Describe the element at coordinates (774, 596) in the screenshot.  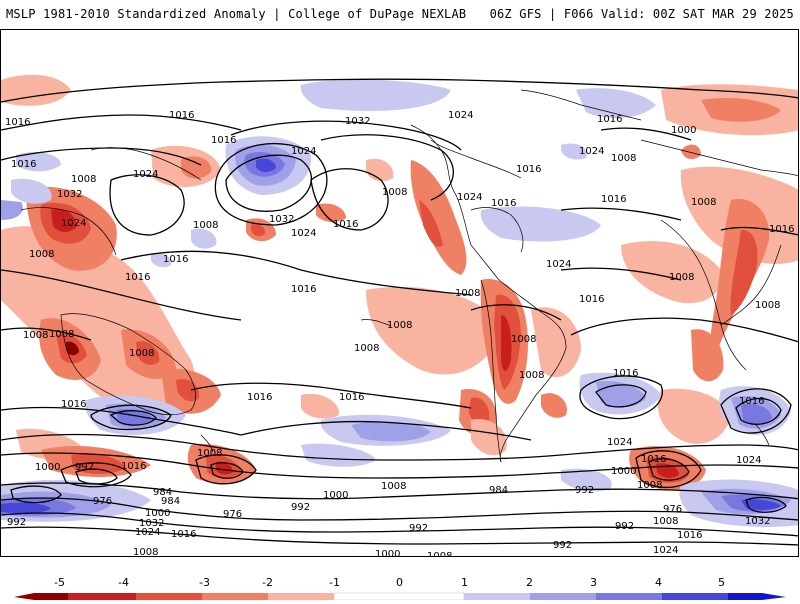
I see `colorbar-arrow-right` at that location.